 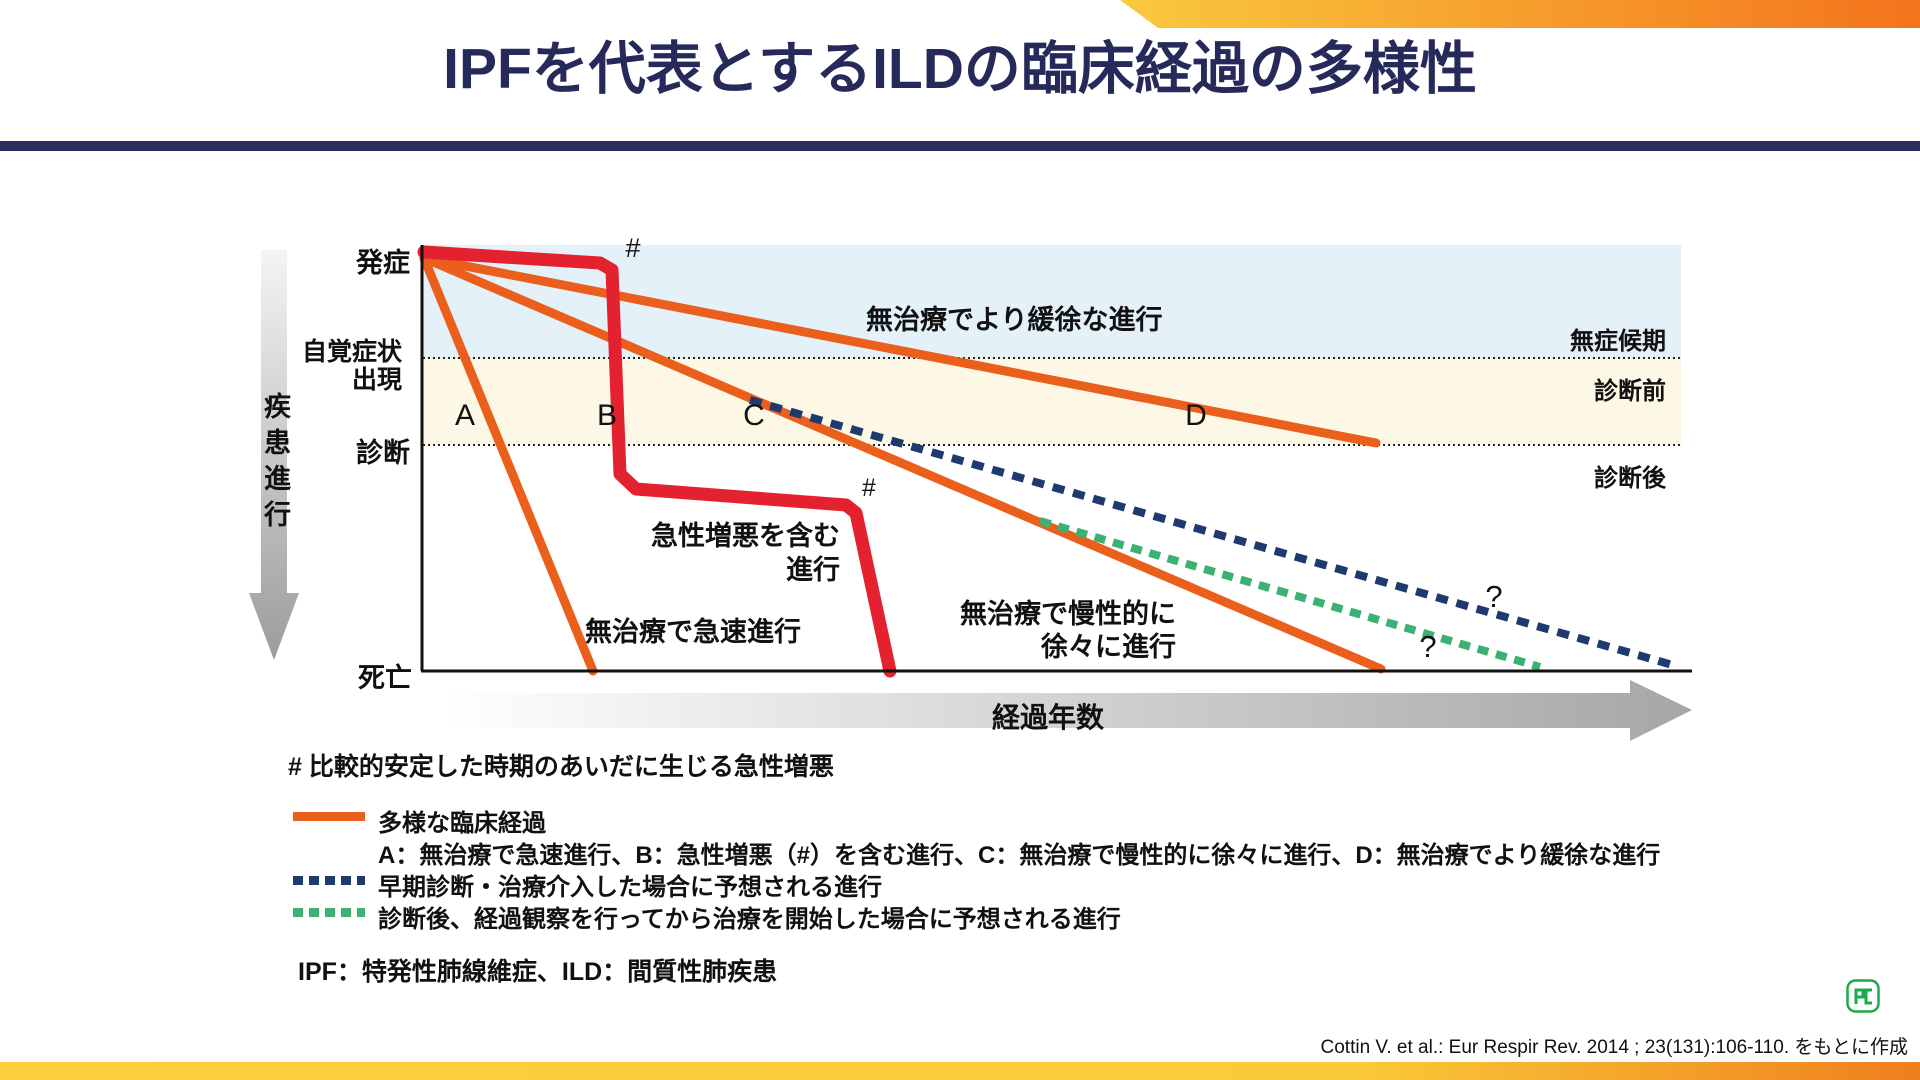 I want to click on label-chronic-progression-line2: 徐々に進行, so click(x=1108, y=647).